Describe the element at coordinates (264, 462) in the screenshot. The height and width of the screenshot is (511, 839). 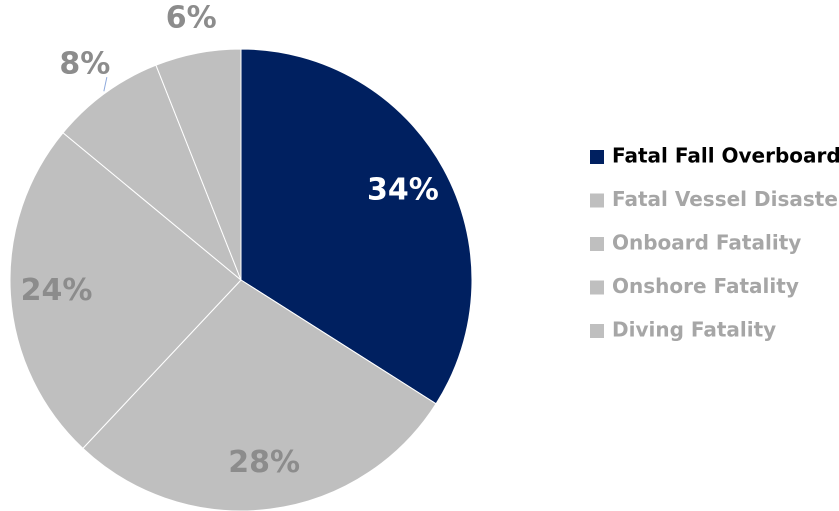
I see `data-label: 28%` at that location.